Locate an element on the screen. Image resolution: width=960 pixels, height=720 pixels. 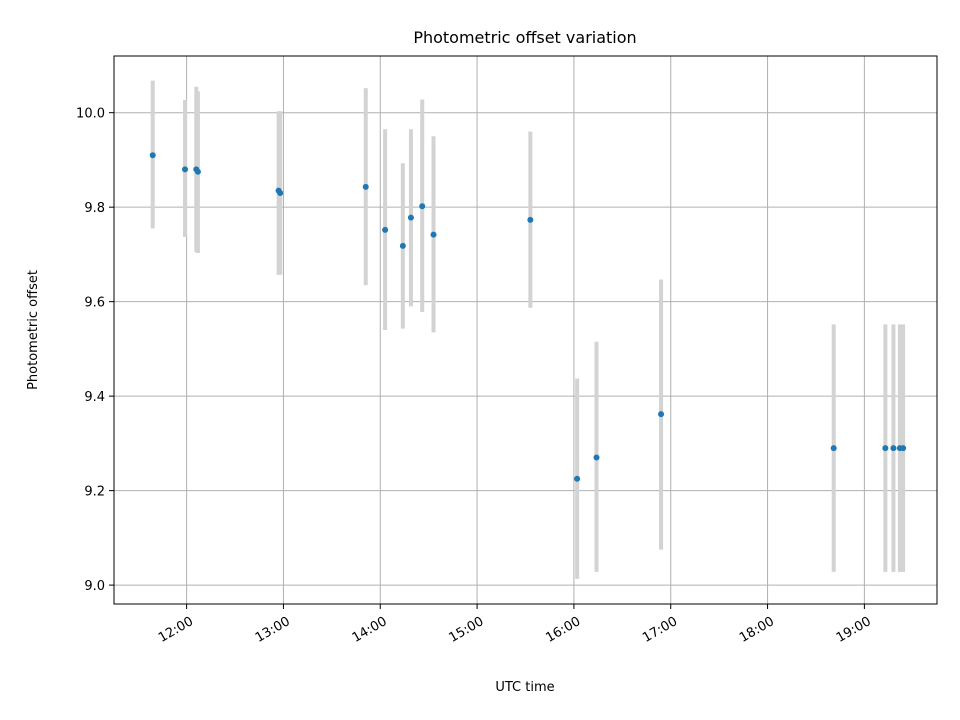
y-axis-ticks: 9.0 9.2 9.4 9.6 9.8 10.0 is located at coordinates (95, 350).